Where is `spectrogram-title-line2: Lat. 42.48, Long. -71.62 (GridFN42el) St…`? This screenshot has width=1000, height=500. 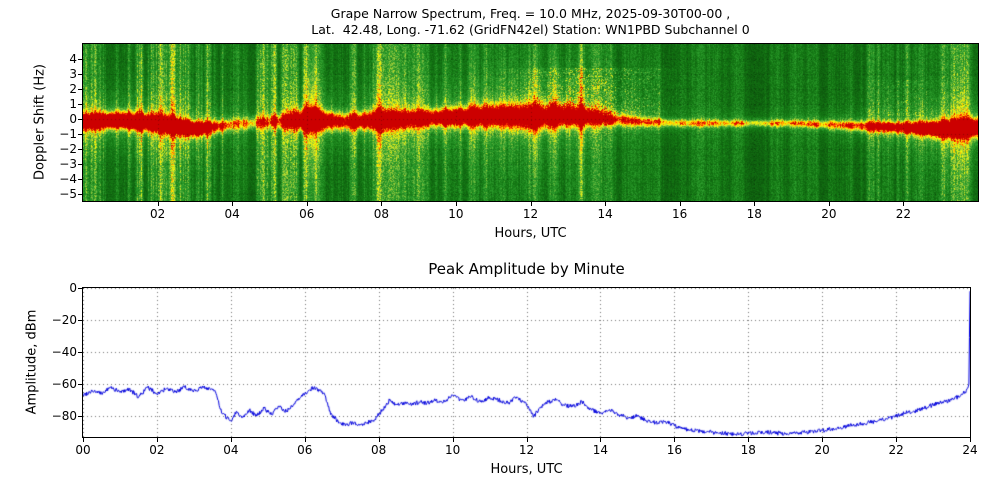
spectrogram-title-line2: Lat. 42.48, Long. -71.62 (GridFN42el) St… is located at coordinates (530, 29).